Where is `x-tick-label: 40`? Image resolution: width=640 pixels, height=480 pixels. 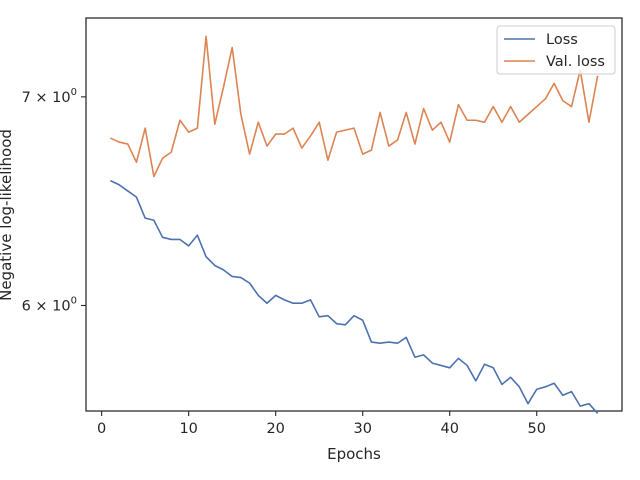
x-tick-label: 40 is located at coordinates (449, 429).